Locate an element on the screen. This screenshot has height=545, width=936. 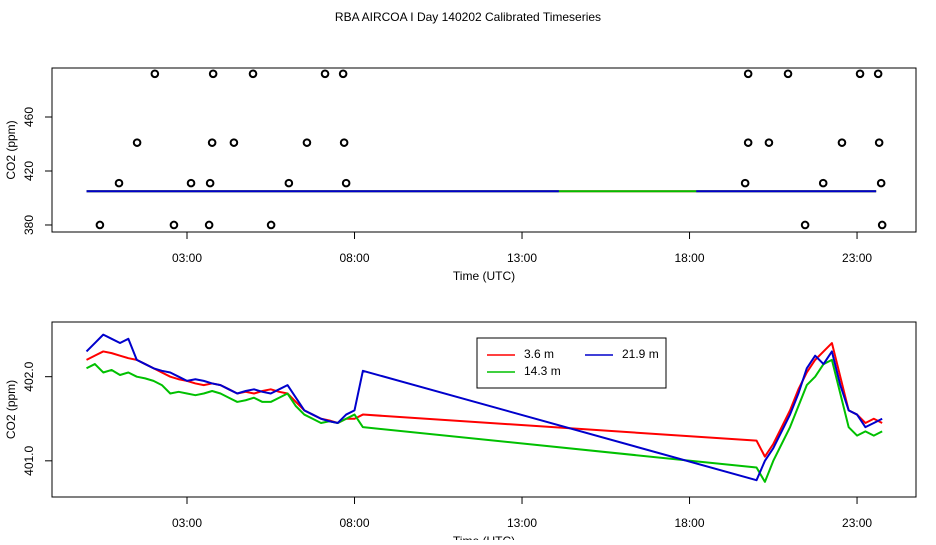
legend-box is located at coordinates (571, 363).